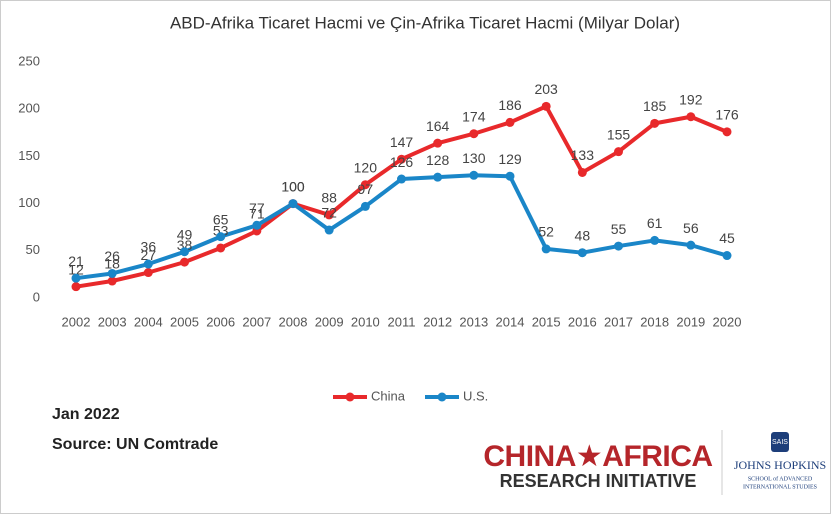 Image resolution: width=831 pixels, height=514 pixels. I want to click on x-tick-label: 2002, so click(76, 321).